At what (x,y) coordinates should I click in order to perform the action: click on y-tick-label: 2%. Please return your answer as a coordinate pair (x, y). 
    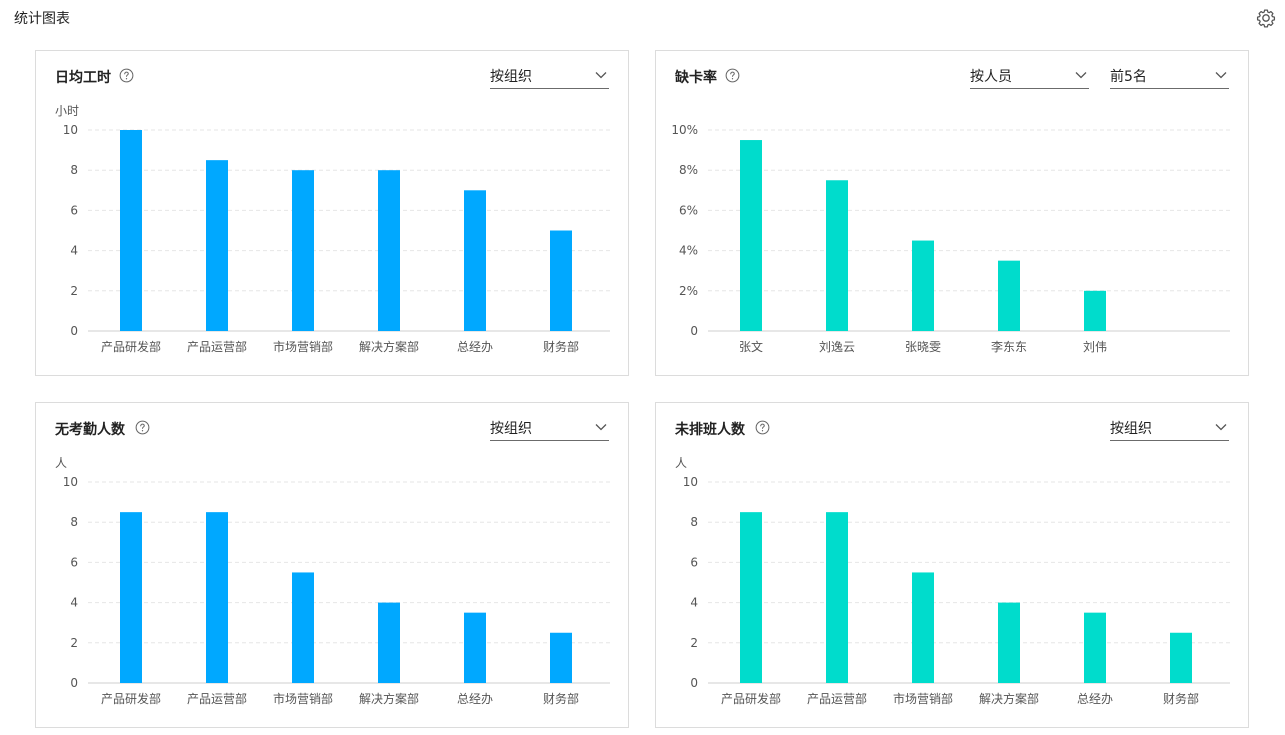
    Looking at the image, I should click on (688, 291).